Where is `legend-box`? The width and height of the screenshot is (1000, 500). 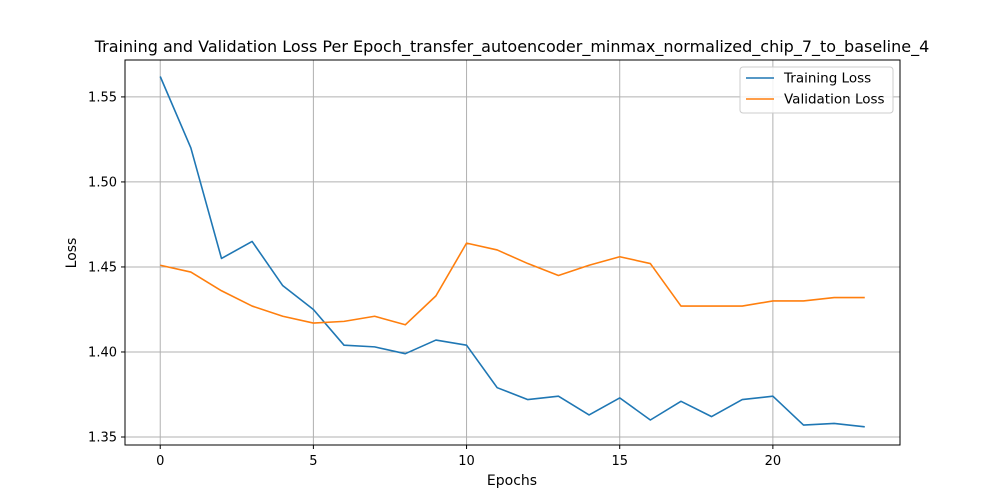 legend-box is located at coordinates (816, 90).